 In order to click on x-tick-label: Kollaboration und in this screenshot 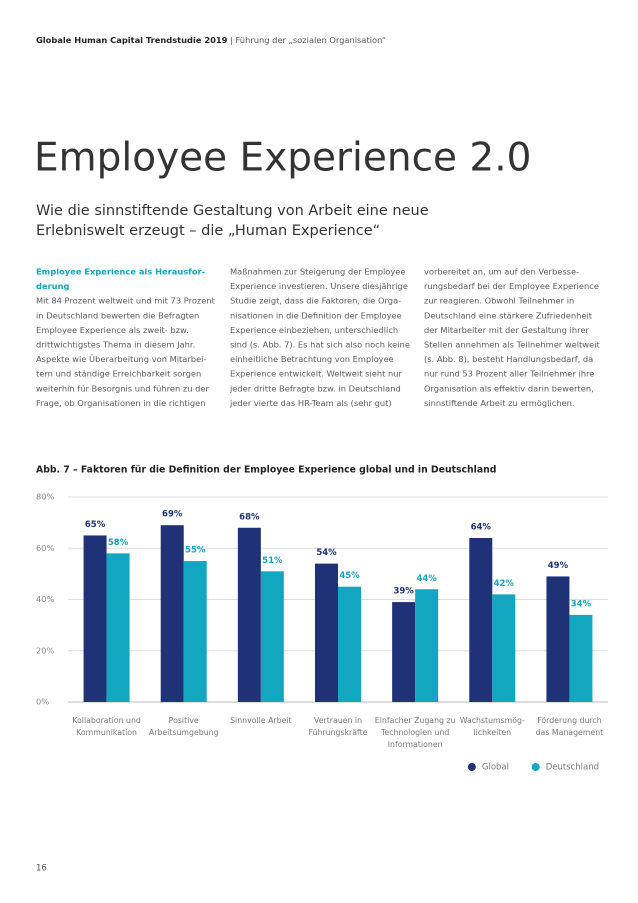, I will do `click(106, 720)`.